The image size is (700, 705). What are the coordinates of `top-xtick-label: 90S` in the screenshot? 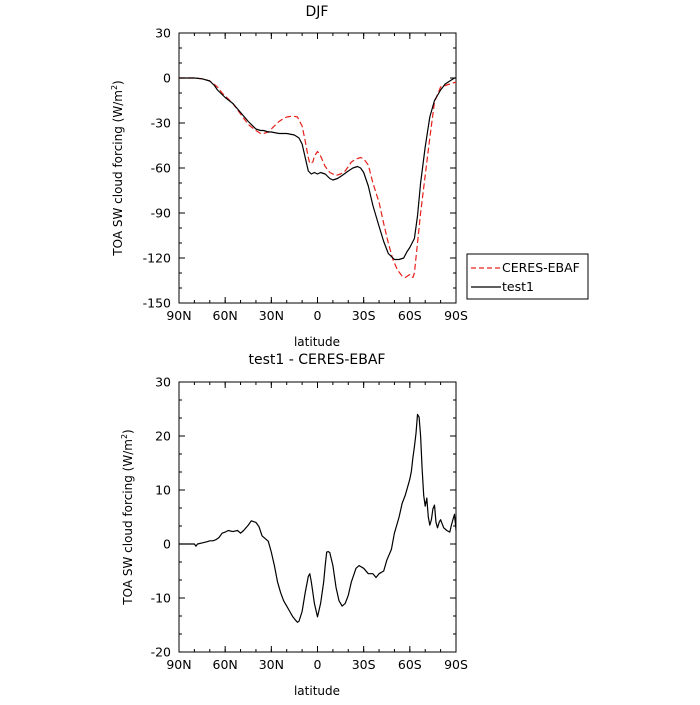 It's located at (456, 315).